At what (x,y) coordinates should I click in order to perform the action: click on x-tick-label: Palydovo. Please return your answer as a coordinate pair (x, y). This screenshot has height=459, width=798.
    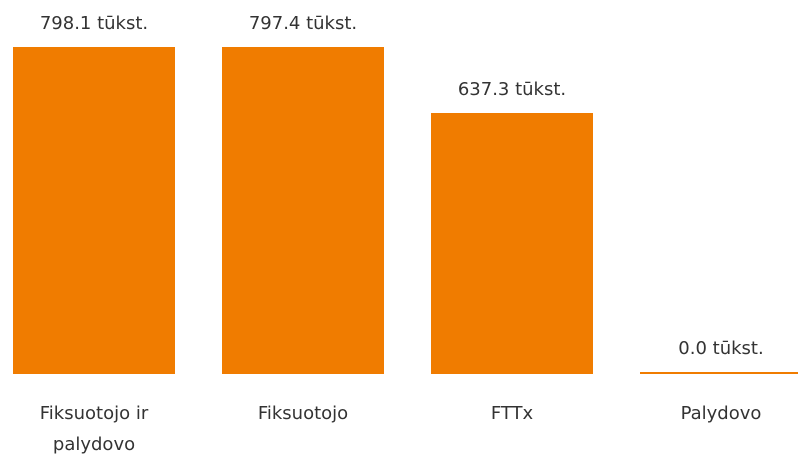
    Looking at the image, I should click on (721, 413).